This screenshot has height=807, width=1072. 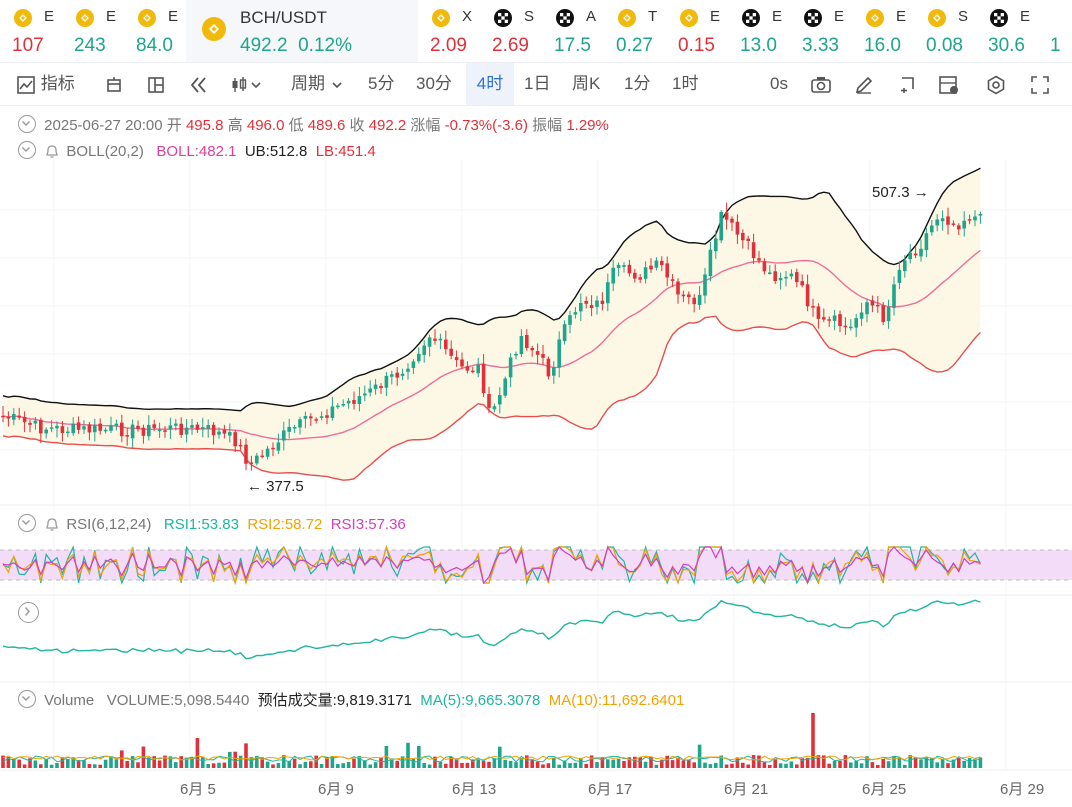 I want to click on settings-button, so click(x=996, y=84).